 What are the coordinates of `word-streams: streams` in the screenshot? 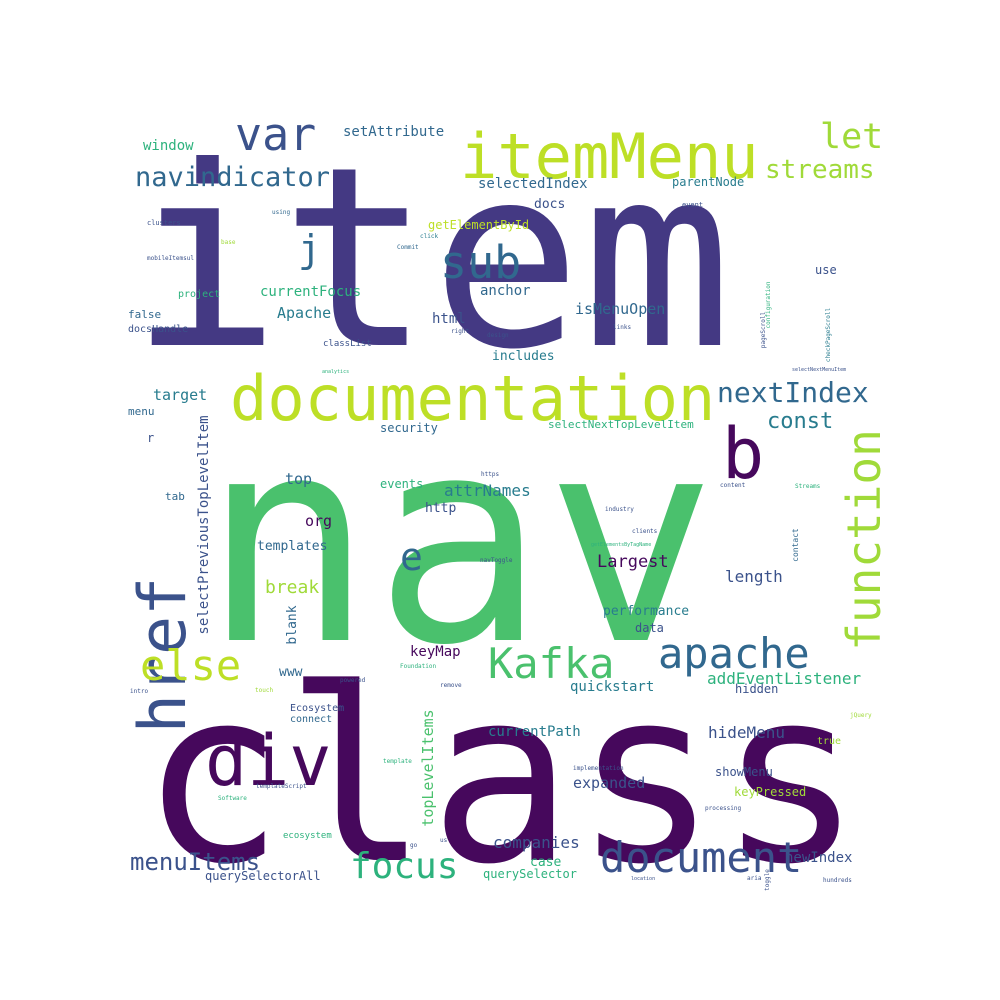 It's located at (820, 170).